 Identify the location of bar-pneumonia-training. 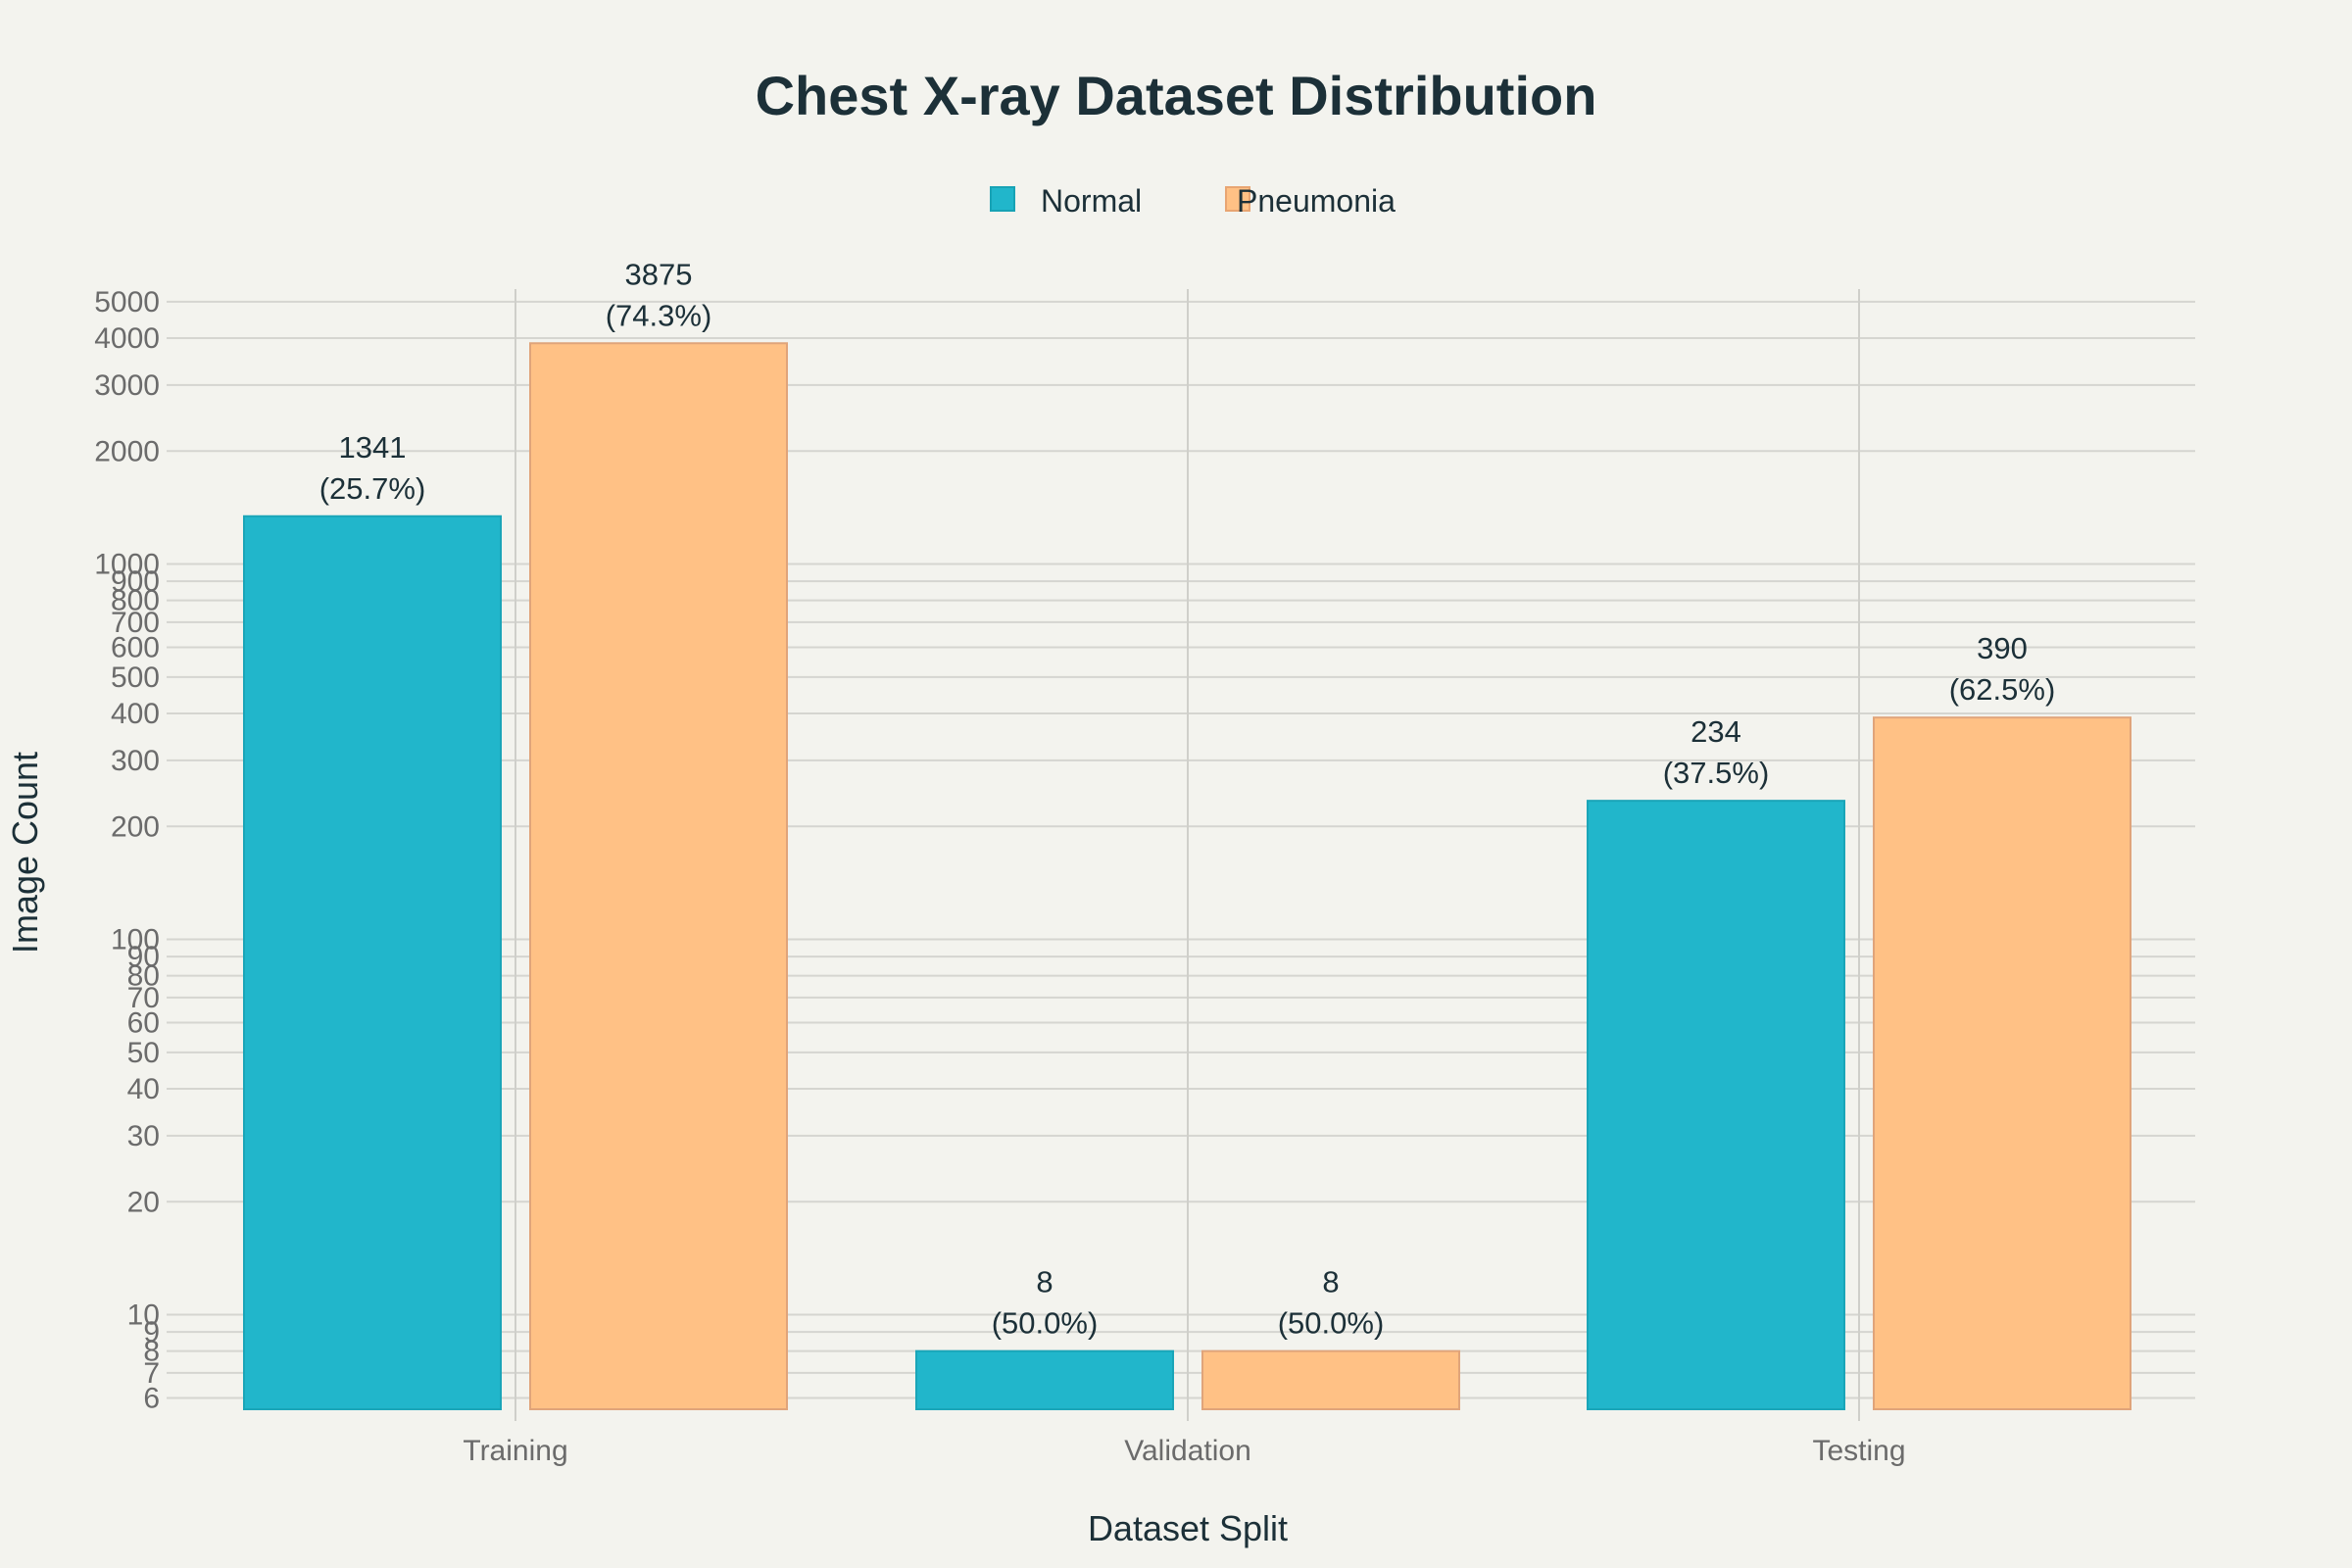
(658, 876).